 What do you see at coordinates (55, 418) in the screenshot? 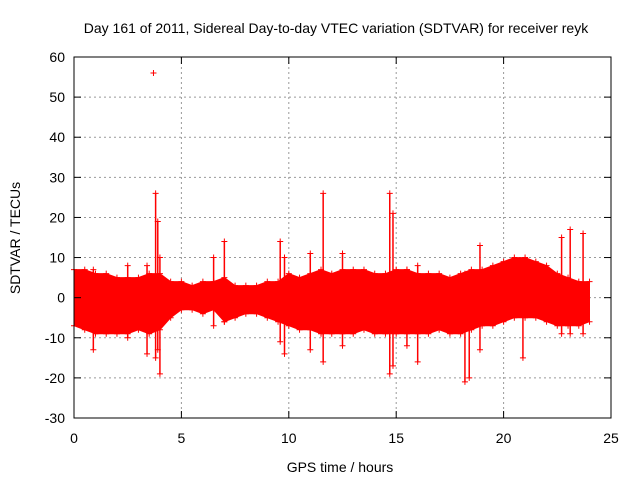
I see `y-tick-label: -30` at bounding box center [55, 418].